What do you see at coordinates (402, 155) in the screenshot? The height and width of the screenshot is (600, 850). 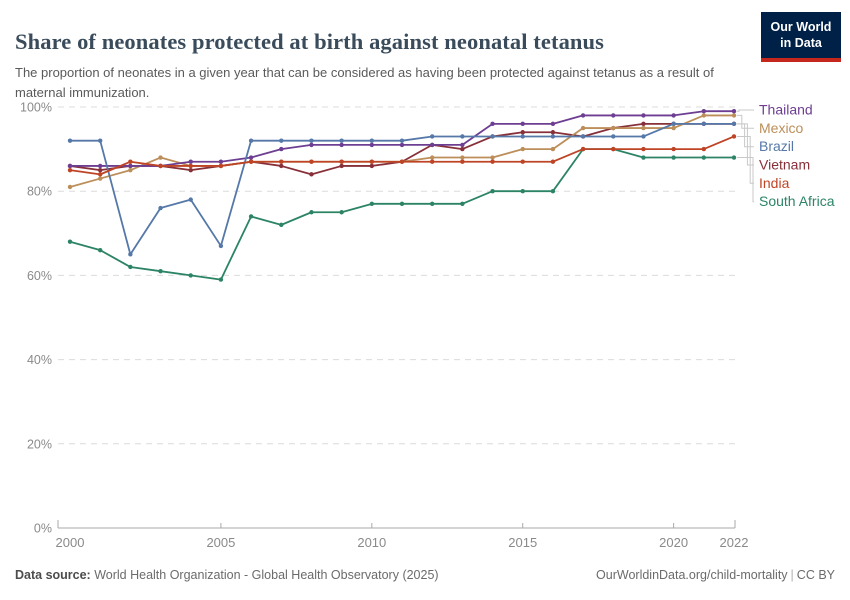 I see `series-india` at bounding box center [402, 155].